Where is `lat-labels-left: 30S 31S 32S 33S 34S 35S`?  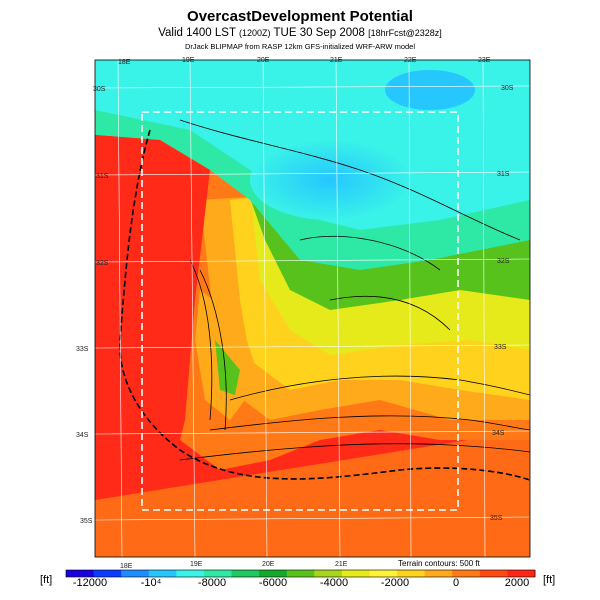 lat-labels-left: 30S 31S 32S 33S 34S 35S is located at coordinates (92, 305).